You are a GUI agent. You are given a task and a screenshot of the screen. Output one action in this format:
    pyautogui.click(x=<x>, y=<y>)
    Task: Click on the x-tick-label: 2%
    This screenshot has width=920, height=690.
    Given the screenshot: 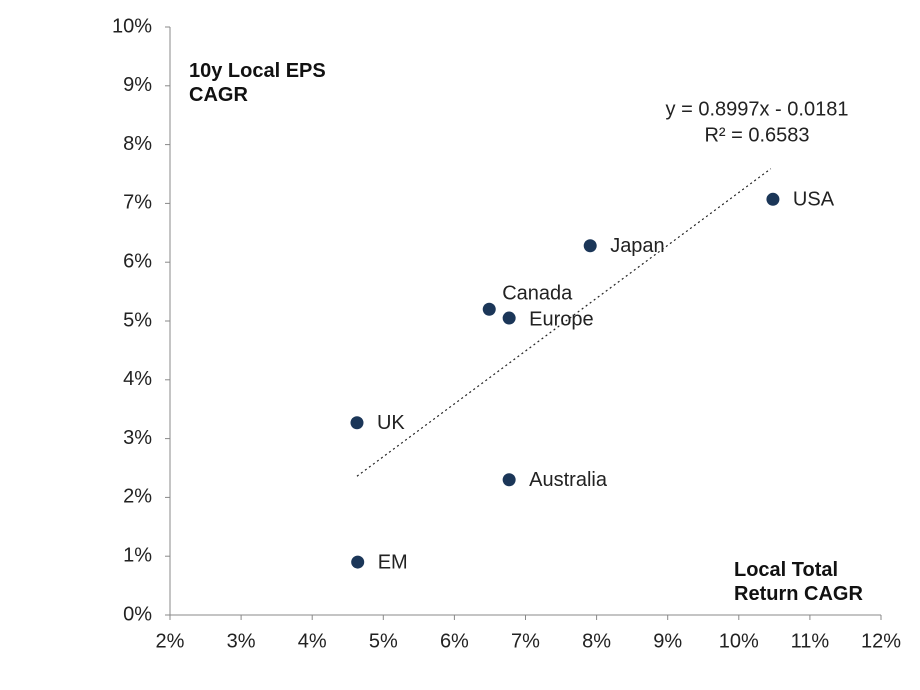 What is the action you would take?
    pyautogui.click(x=170, y=641)
    